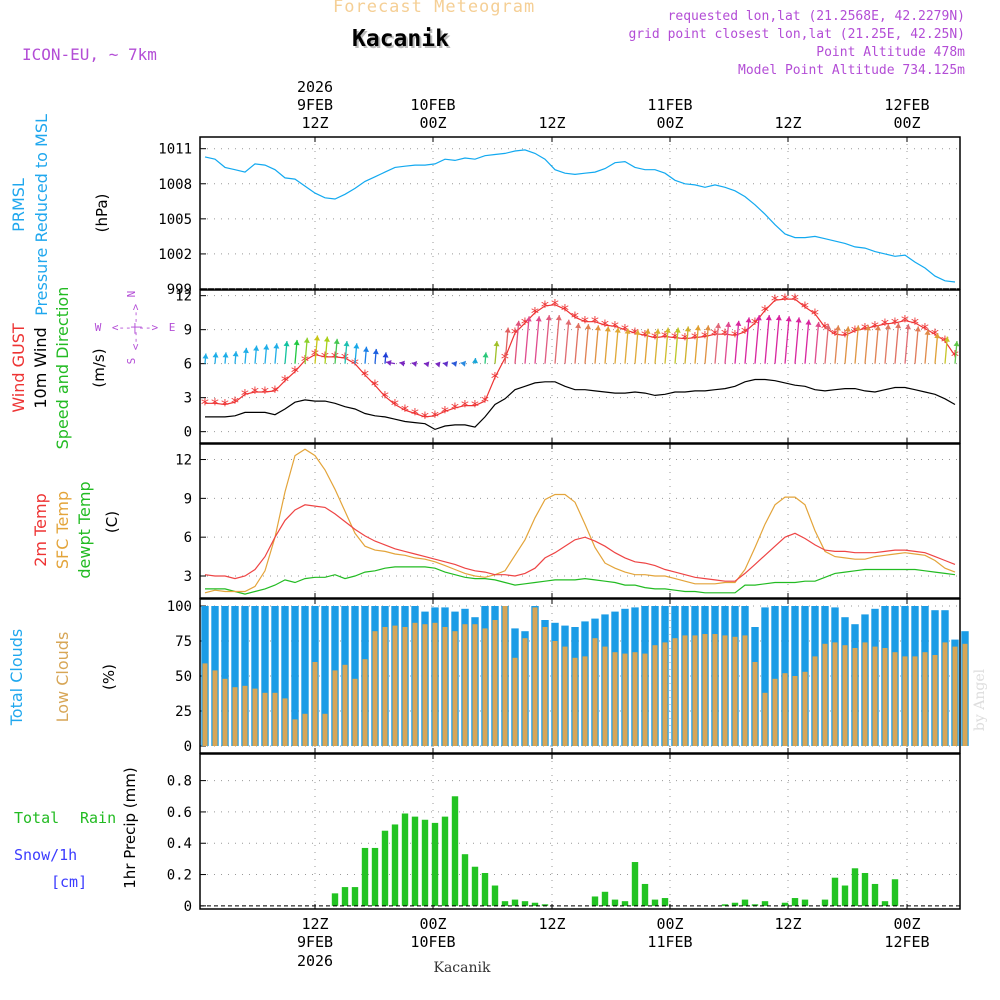 Image resolution: width=1000 pixels, height=1000 pixels. I want to click on y-tick-label: 100, so click(179, 607).